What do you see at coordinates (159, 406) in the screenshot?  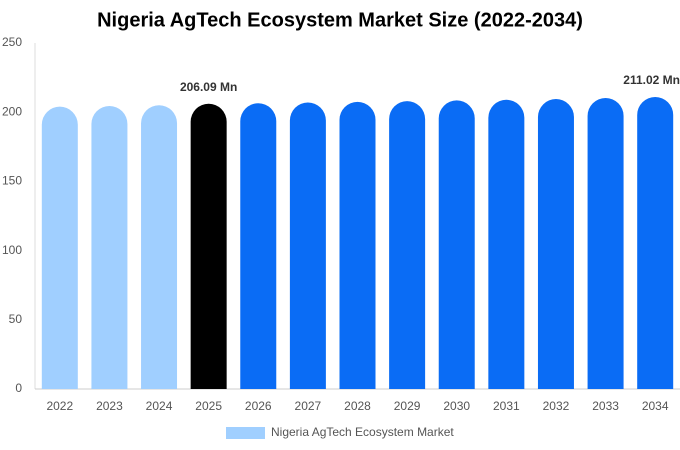 I see `x-tick-label: 2024` at bounding box center [159, 406].